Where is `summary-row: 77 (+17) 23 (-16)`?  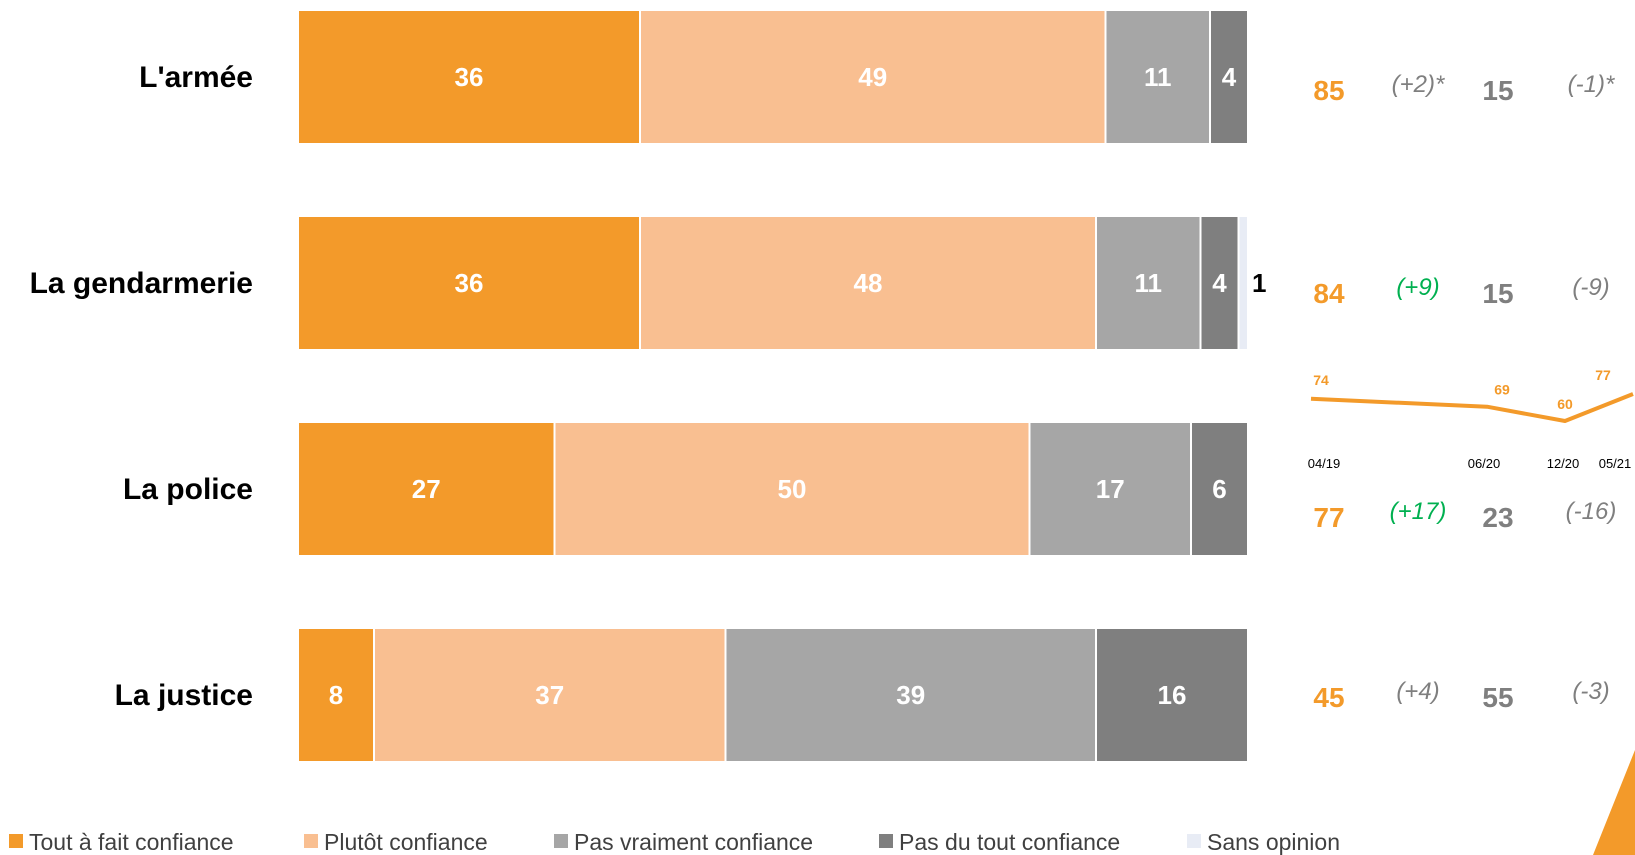
summary-row: 77 (+17) 23 (-16) is located at coordinates (1464, 515).